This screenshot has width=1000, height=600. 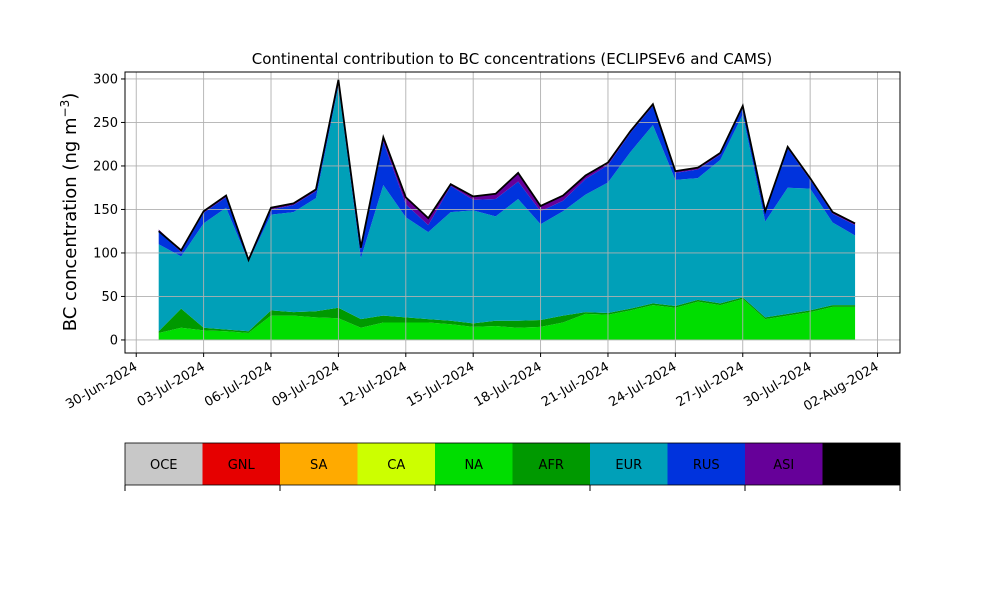 What do you see at coordinates (841, 386) in the screenshot?
I see `x-tick-label: 02-Aug-2024` at bounding box center [841, 386].